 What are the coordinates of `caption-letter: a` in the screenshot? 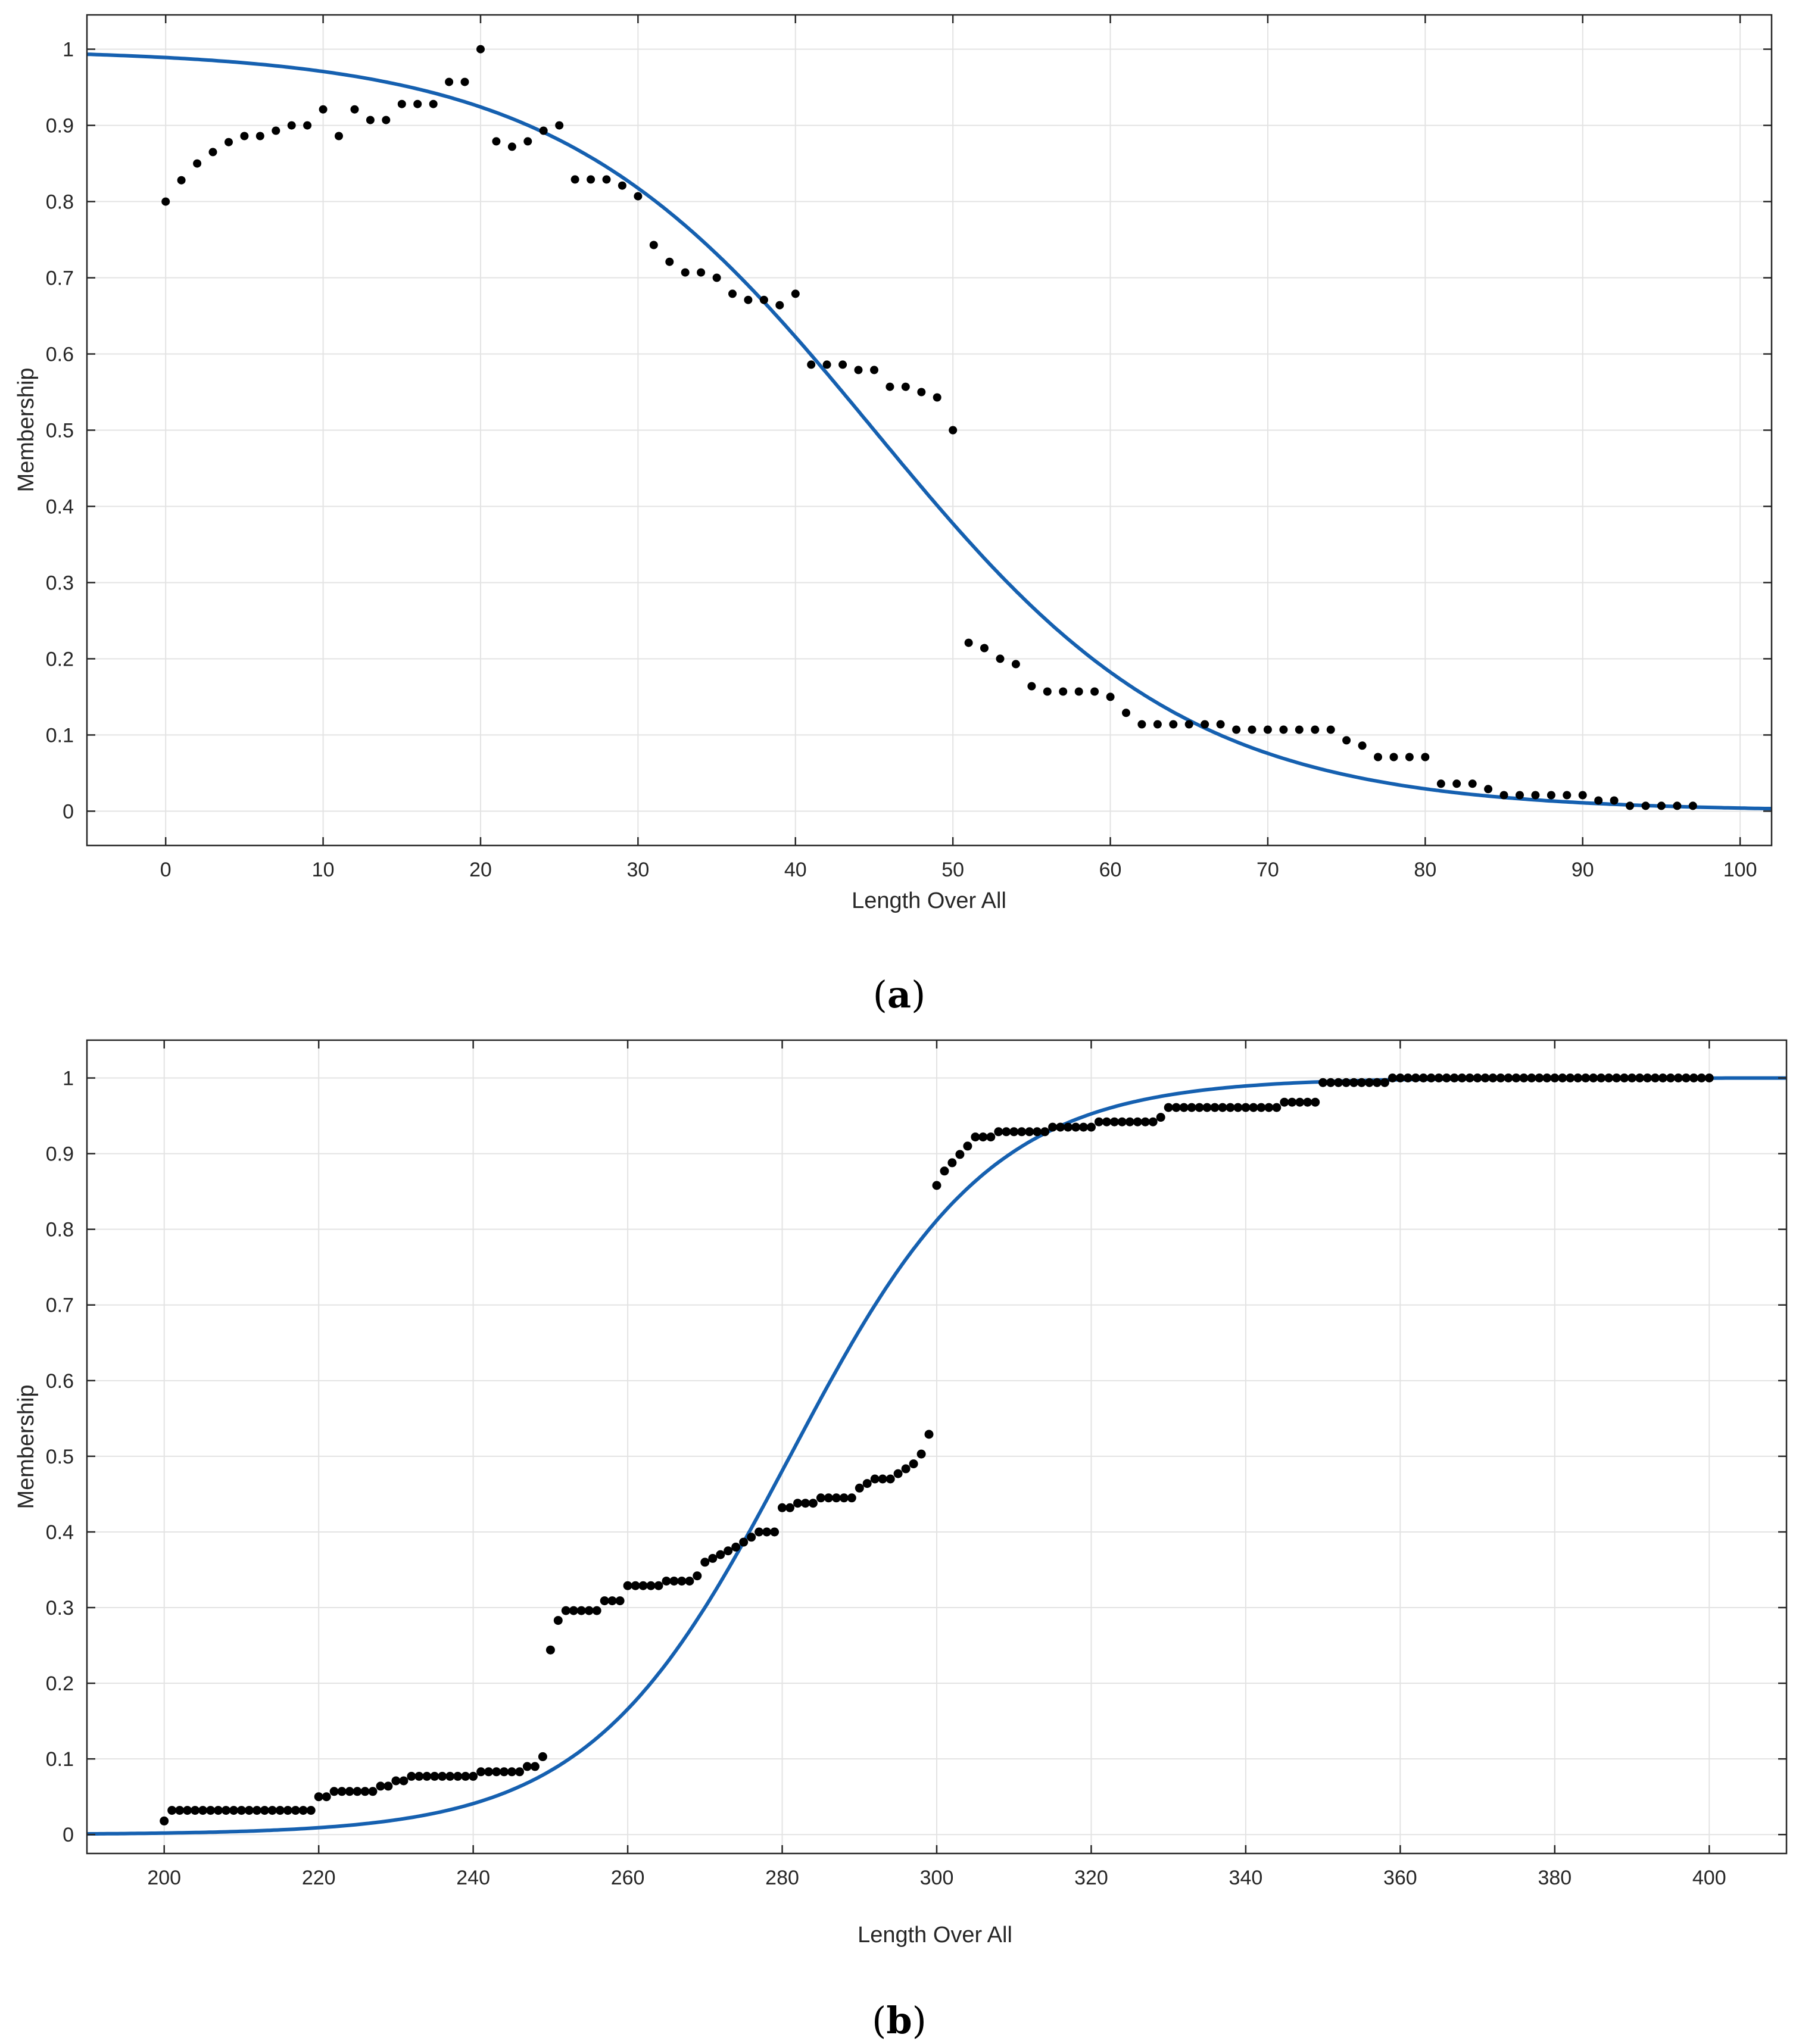 It's located at (899, 995).